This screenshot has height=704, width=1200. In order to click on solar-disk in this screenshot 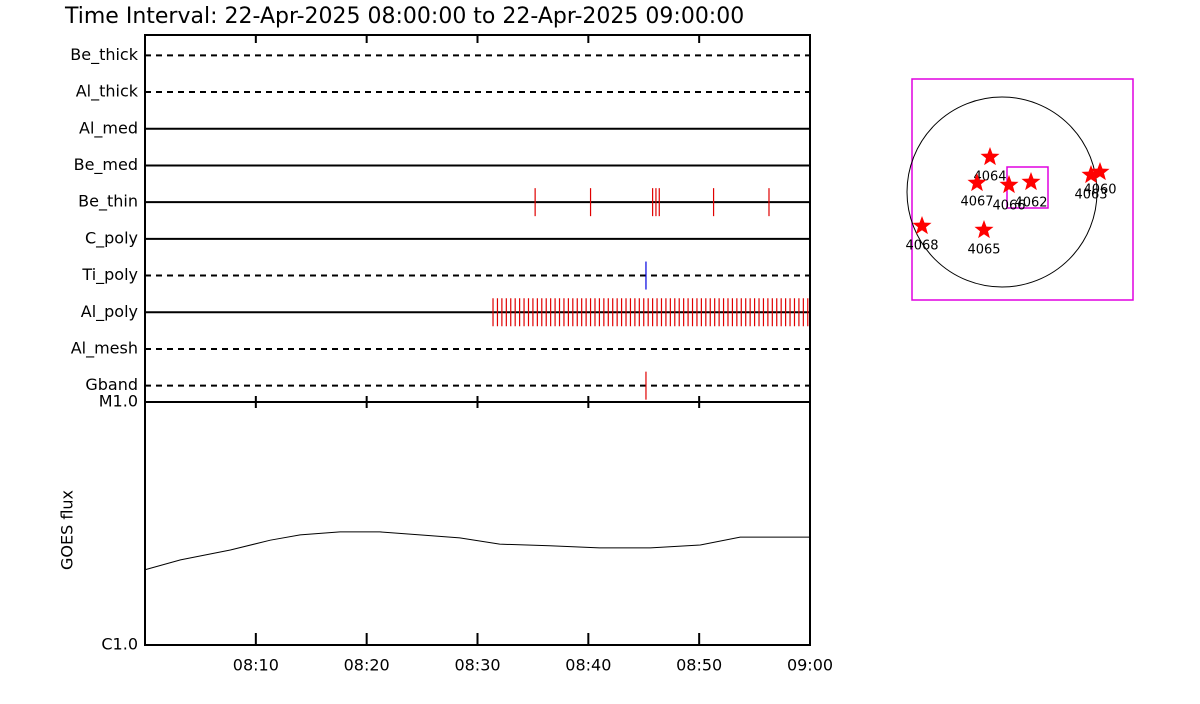, I will do `click(1002, 192)`.